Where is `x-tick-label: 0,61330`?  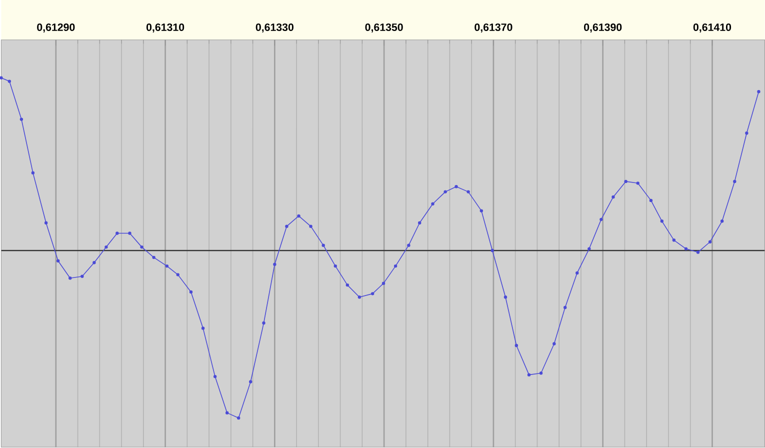 x-tick-label: 0,61330 is located at coordinates (275, 28).